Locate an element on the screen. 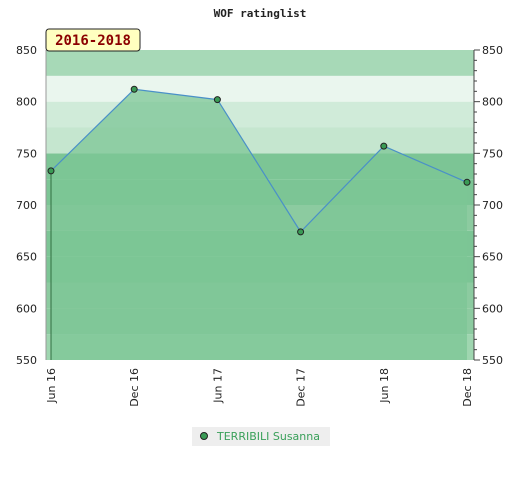  period-badge-label: 2016-2018 is located at coordinates (93, 41).